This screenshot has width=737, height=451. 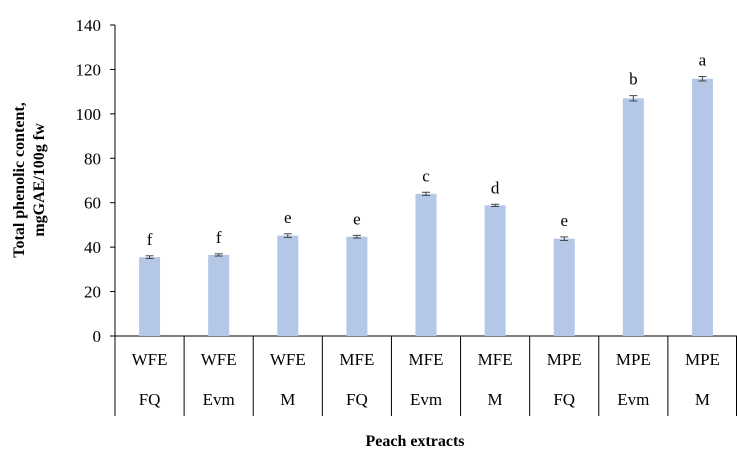 What do you see at coordinates (95, 181) in the screenshot?
I see `y-tick-labels: 0 20 40 60 80 100 120 140` at bounding box center [95, 181].